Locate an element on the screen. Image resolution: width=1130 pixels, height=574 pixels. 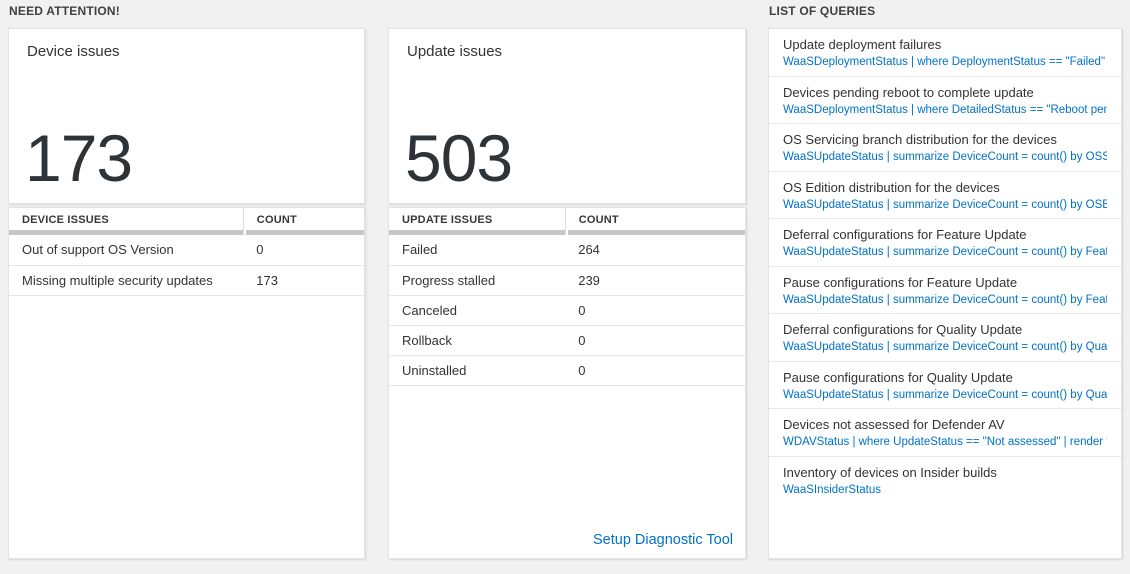
query-title: OS Edition distribution for the devices is located at coordinates (891, 187).